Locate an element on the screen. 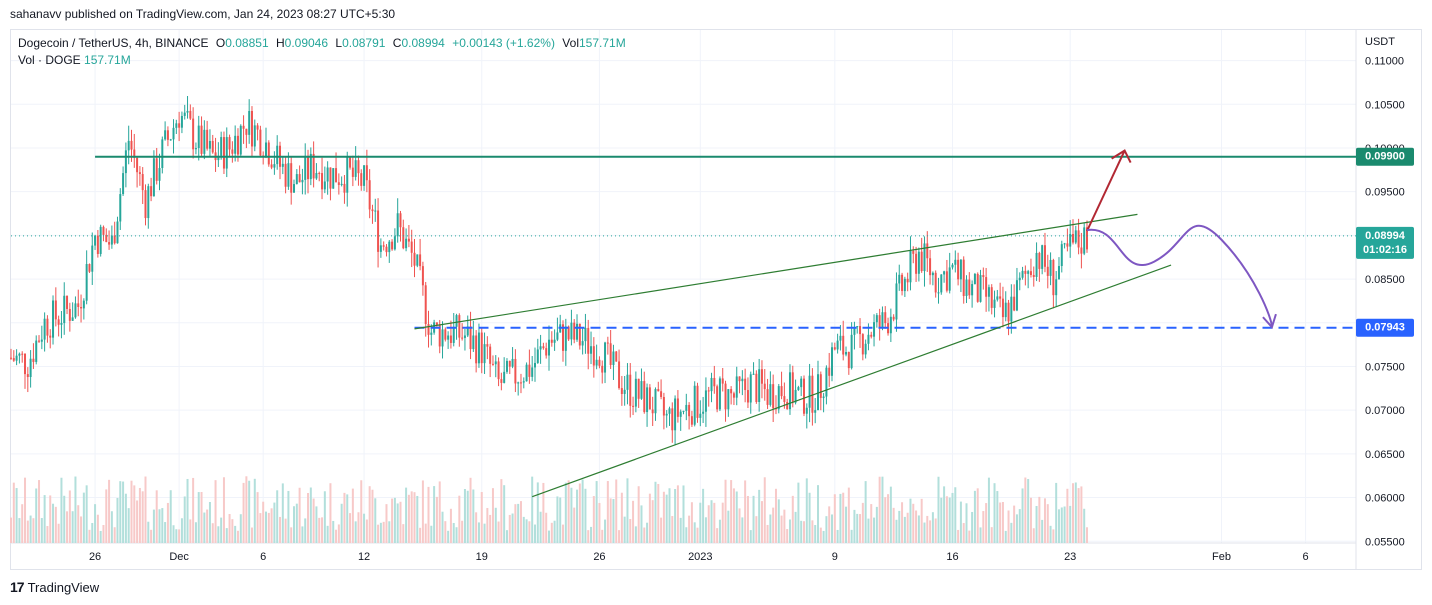 Image resolution: width=1432 pixels, height=605 pixels. tradingview-footer: 17 TradingView is located at coordinates (54, 587).